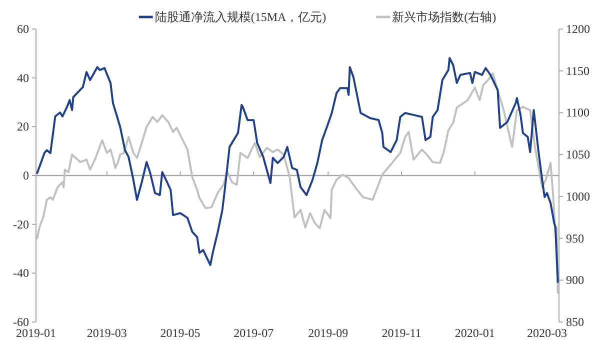 The width and height of the screenshot is (602, 347). I want to click on y-tick-label: 0, so click(26, 175).